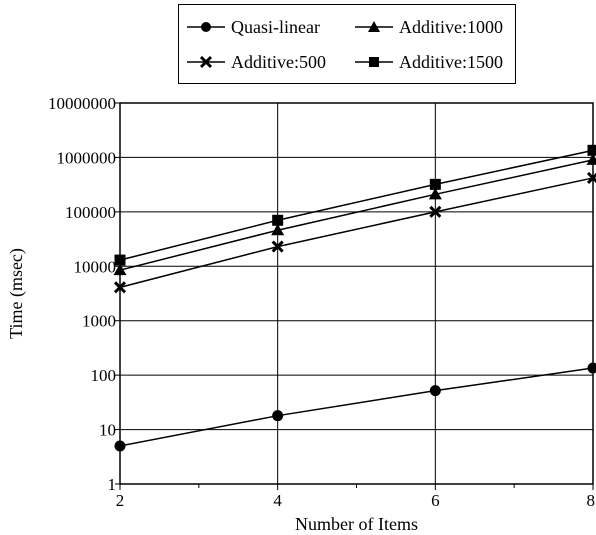 The image size is (596, 535). I want to click on x-tick-label: 6, so click(435, 500).